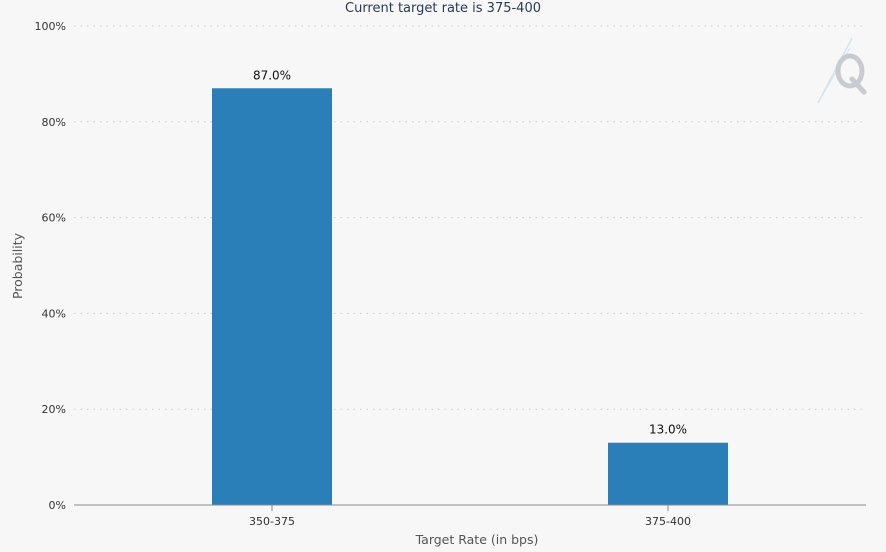  I want to click on y-tick-label: 20%, so click(54, 409).